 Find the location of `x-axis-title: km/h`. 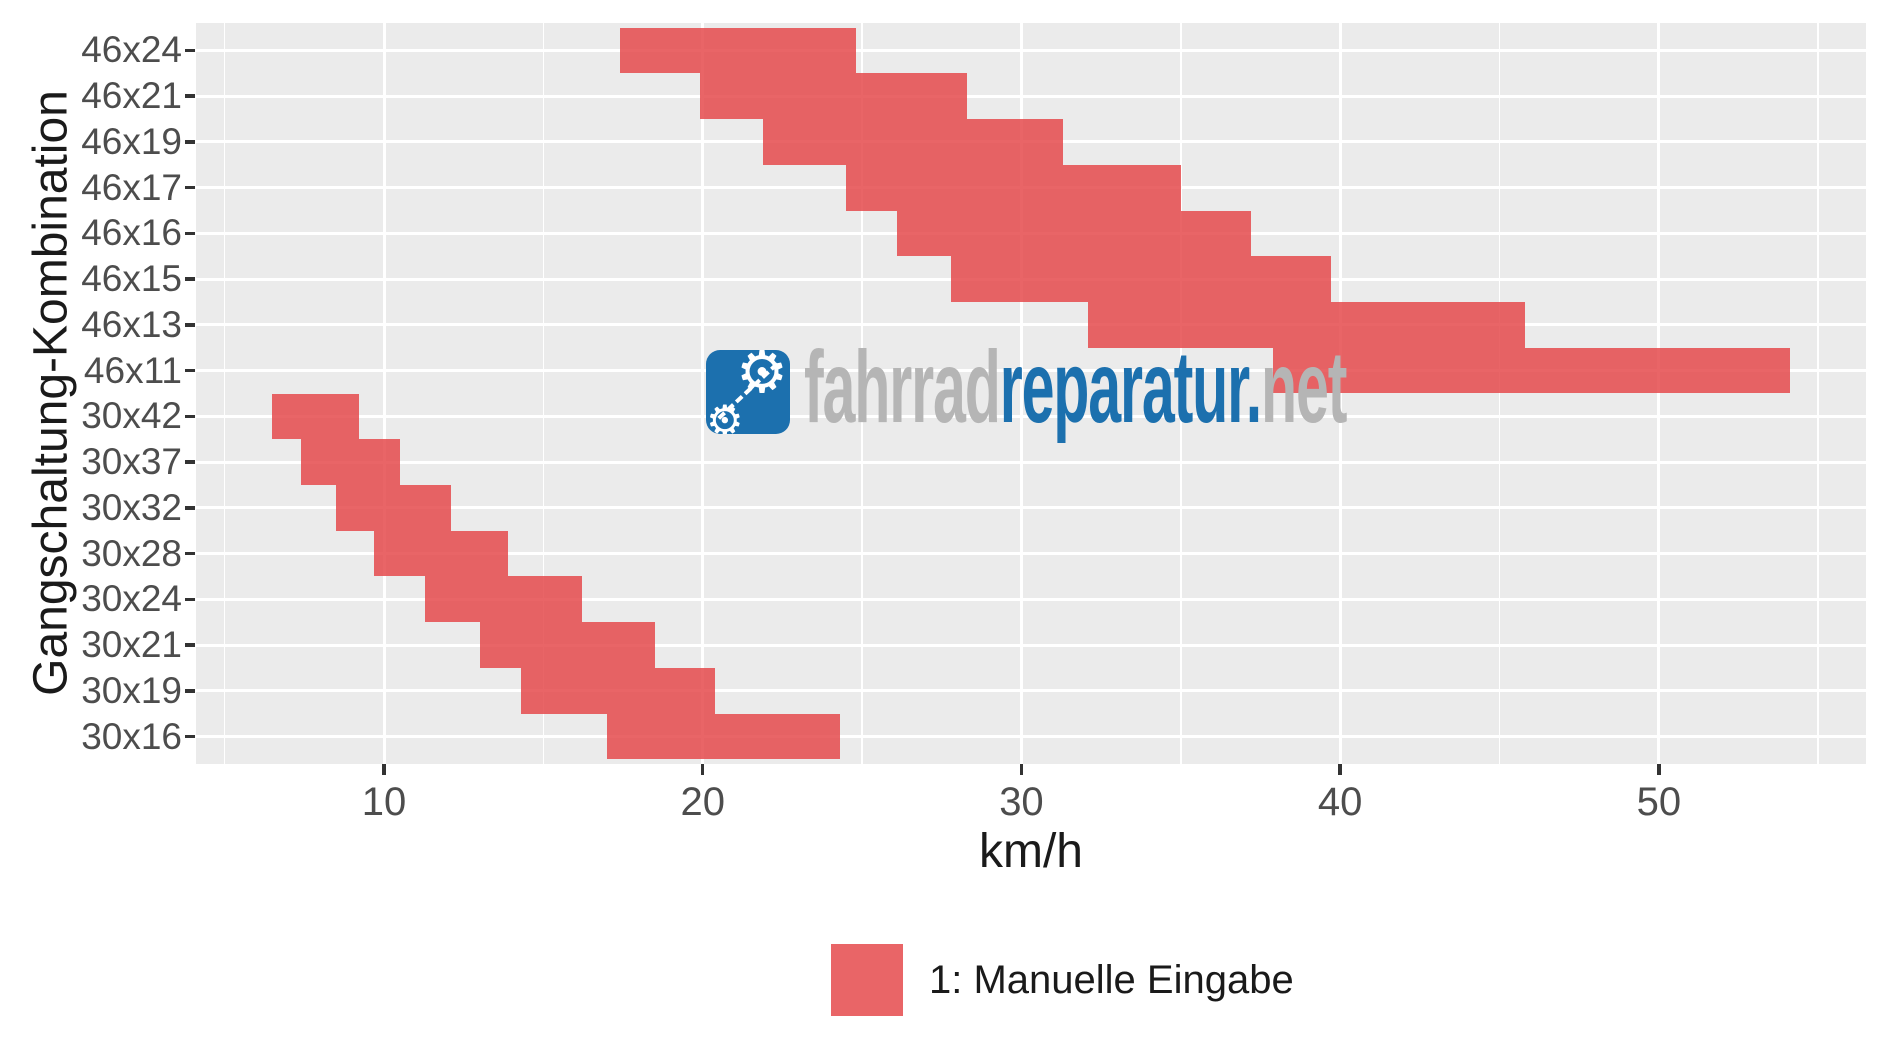

x-axis-title: km/h is located at coordinates (1030, 851).